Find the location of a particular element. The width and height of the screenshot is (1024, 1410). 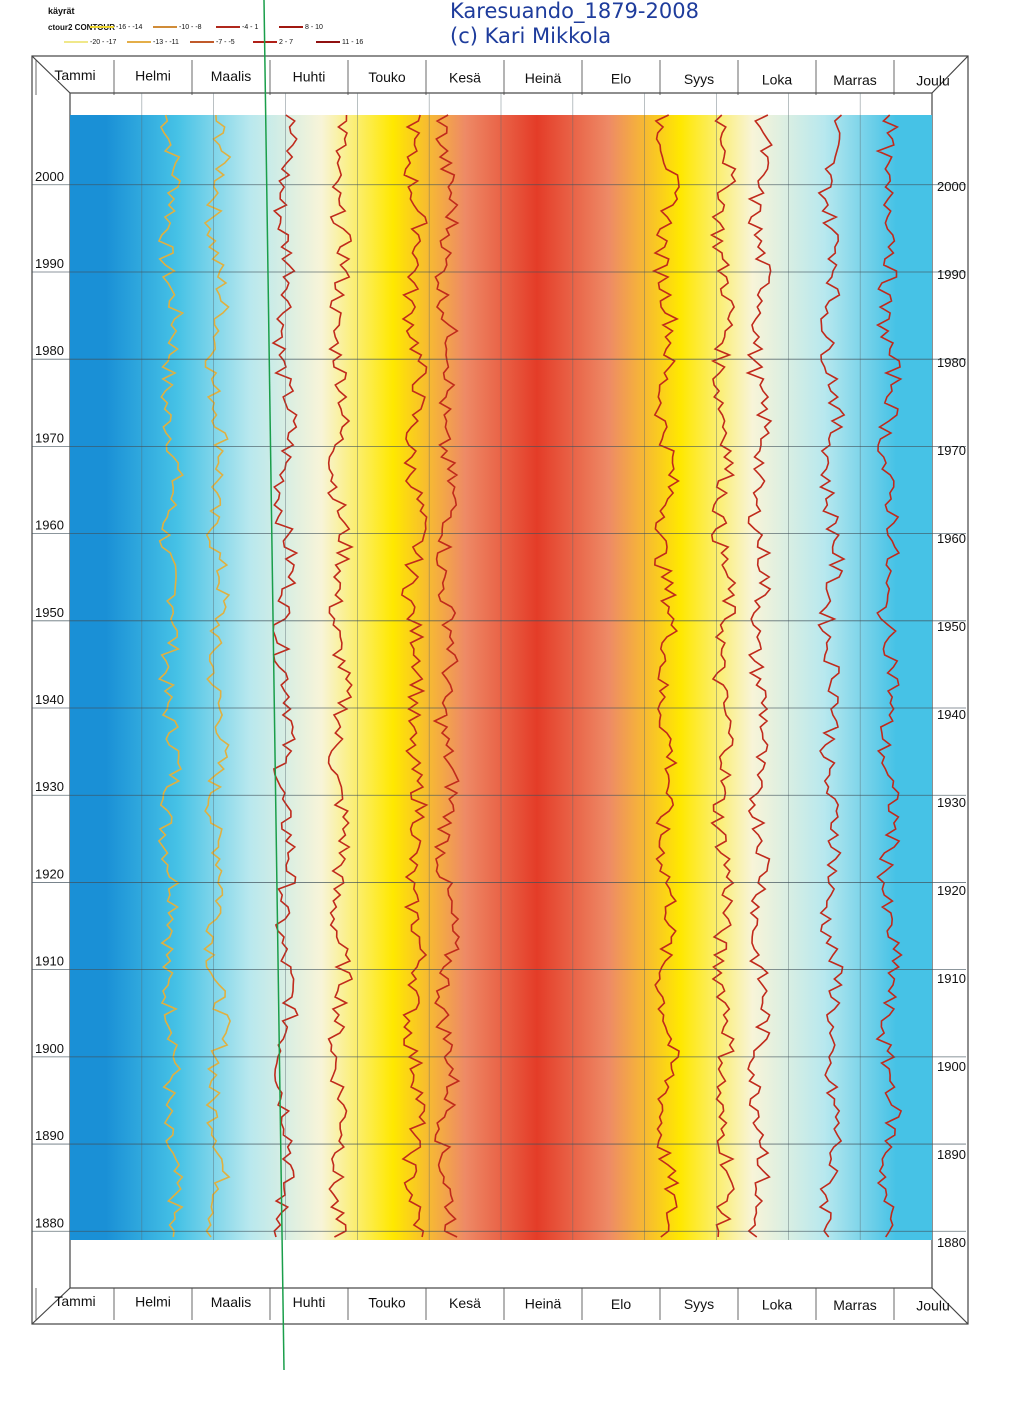

year-label-left-1970: 1970 is located at coordinates (49, 437).